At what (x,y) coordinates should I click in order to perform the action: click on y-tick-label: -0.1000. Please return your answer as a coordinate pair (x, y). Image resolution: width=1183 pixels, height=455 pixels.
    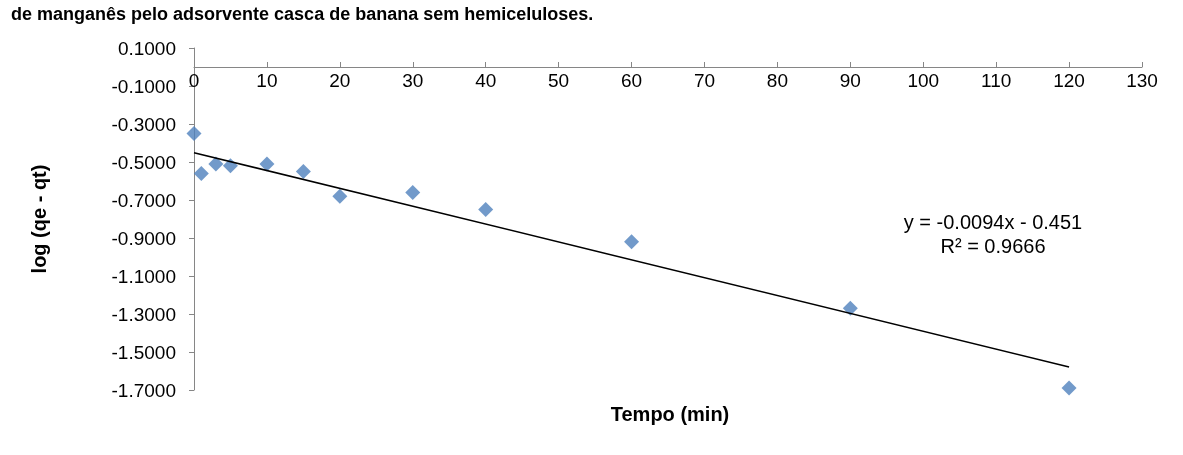
    Looking at the image, I should click on (143, 86).